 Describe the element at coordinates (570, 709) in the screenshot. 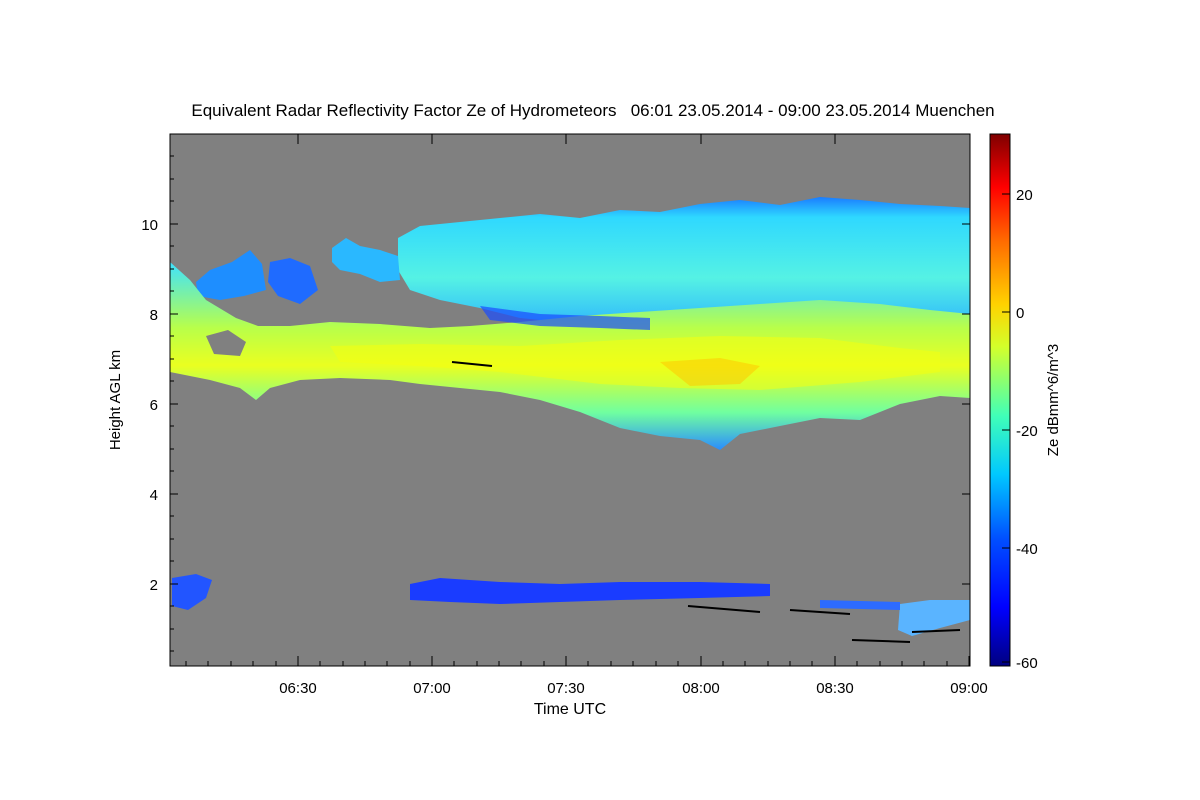

I see `x-axis-label: Time UTC` at that location.